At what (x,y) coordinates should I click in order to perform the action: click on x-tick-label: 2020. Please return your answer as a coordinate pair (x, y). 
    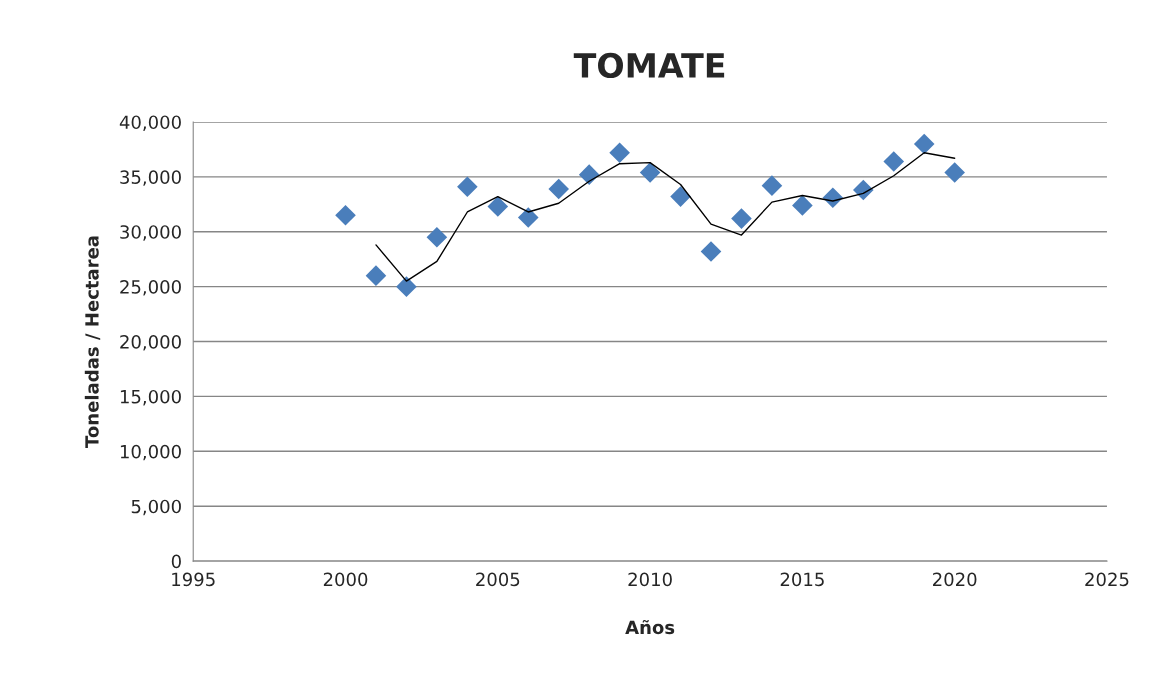
    Looking at the image, I should click on (955, 579).